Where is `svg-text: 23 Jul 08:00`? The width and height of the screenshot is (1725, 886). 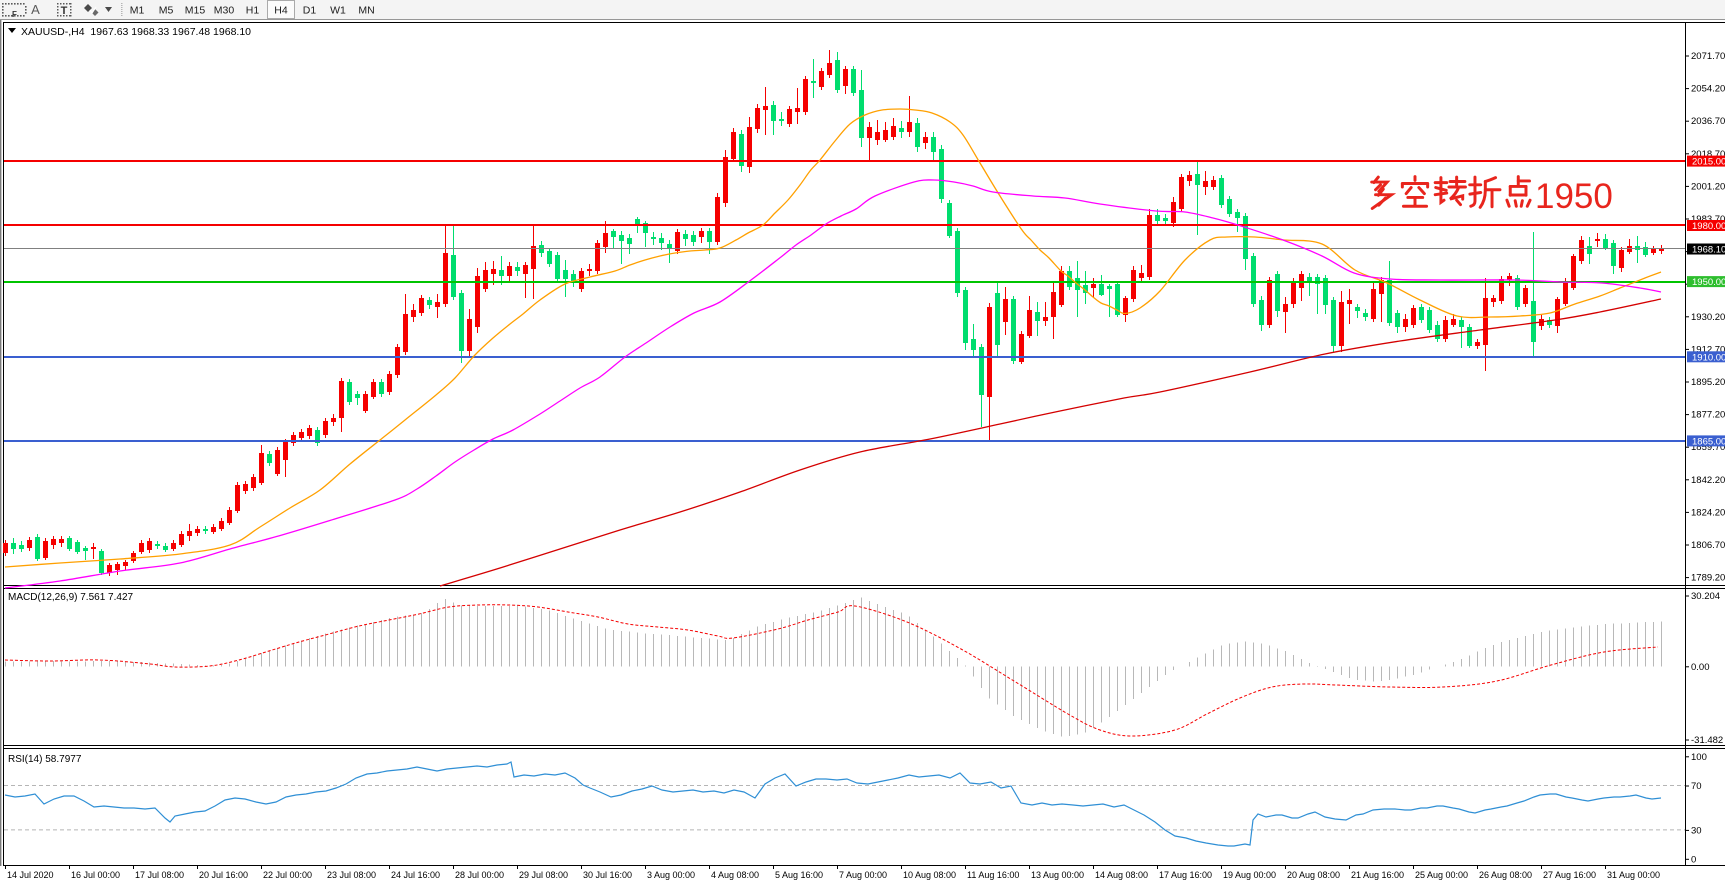
svg-text: 23 Jul 08:00 is located at coordinates (351, 875).